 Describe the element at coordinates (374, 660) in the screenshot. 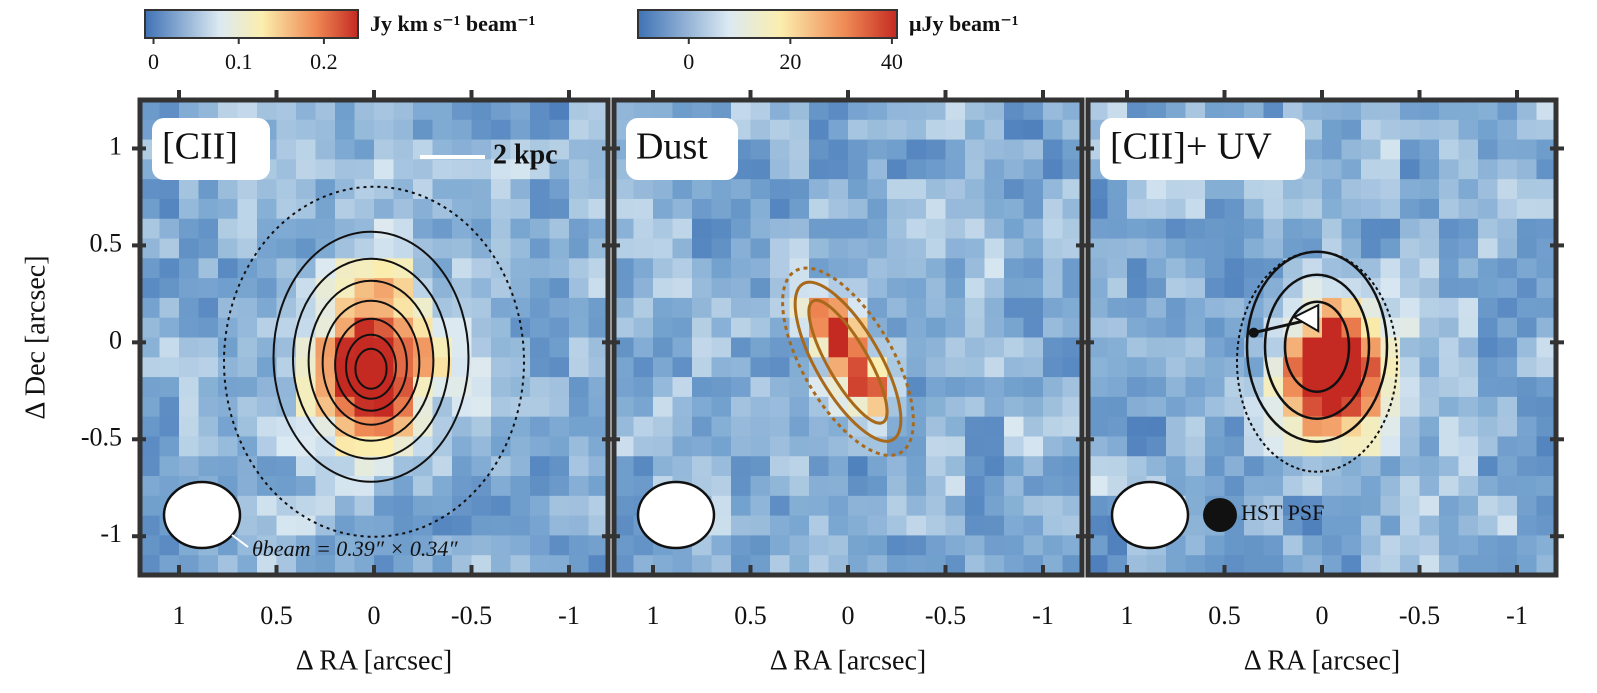

I see `x-axis-label: Δ RA [arcsec]` at that location.